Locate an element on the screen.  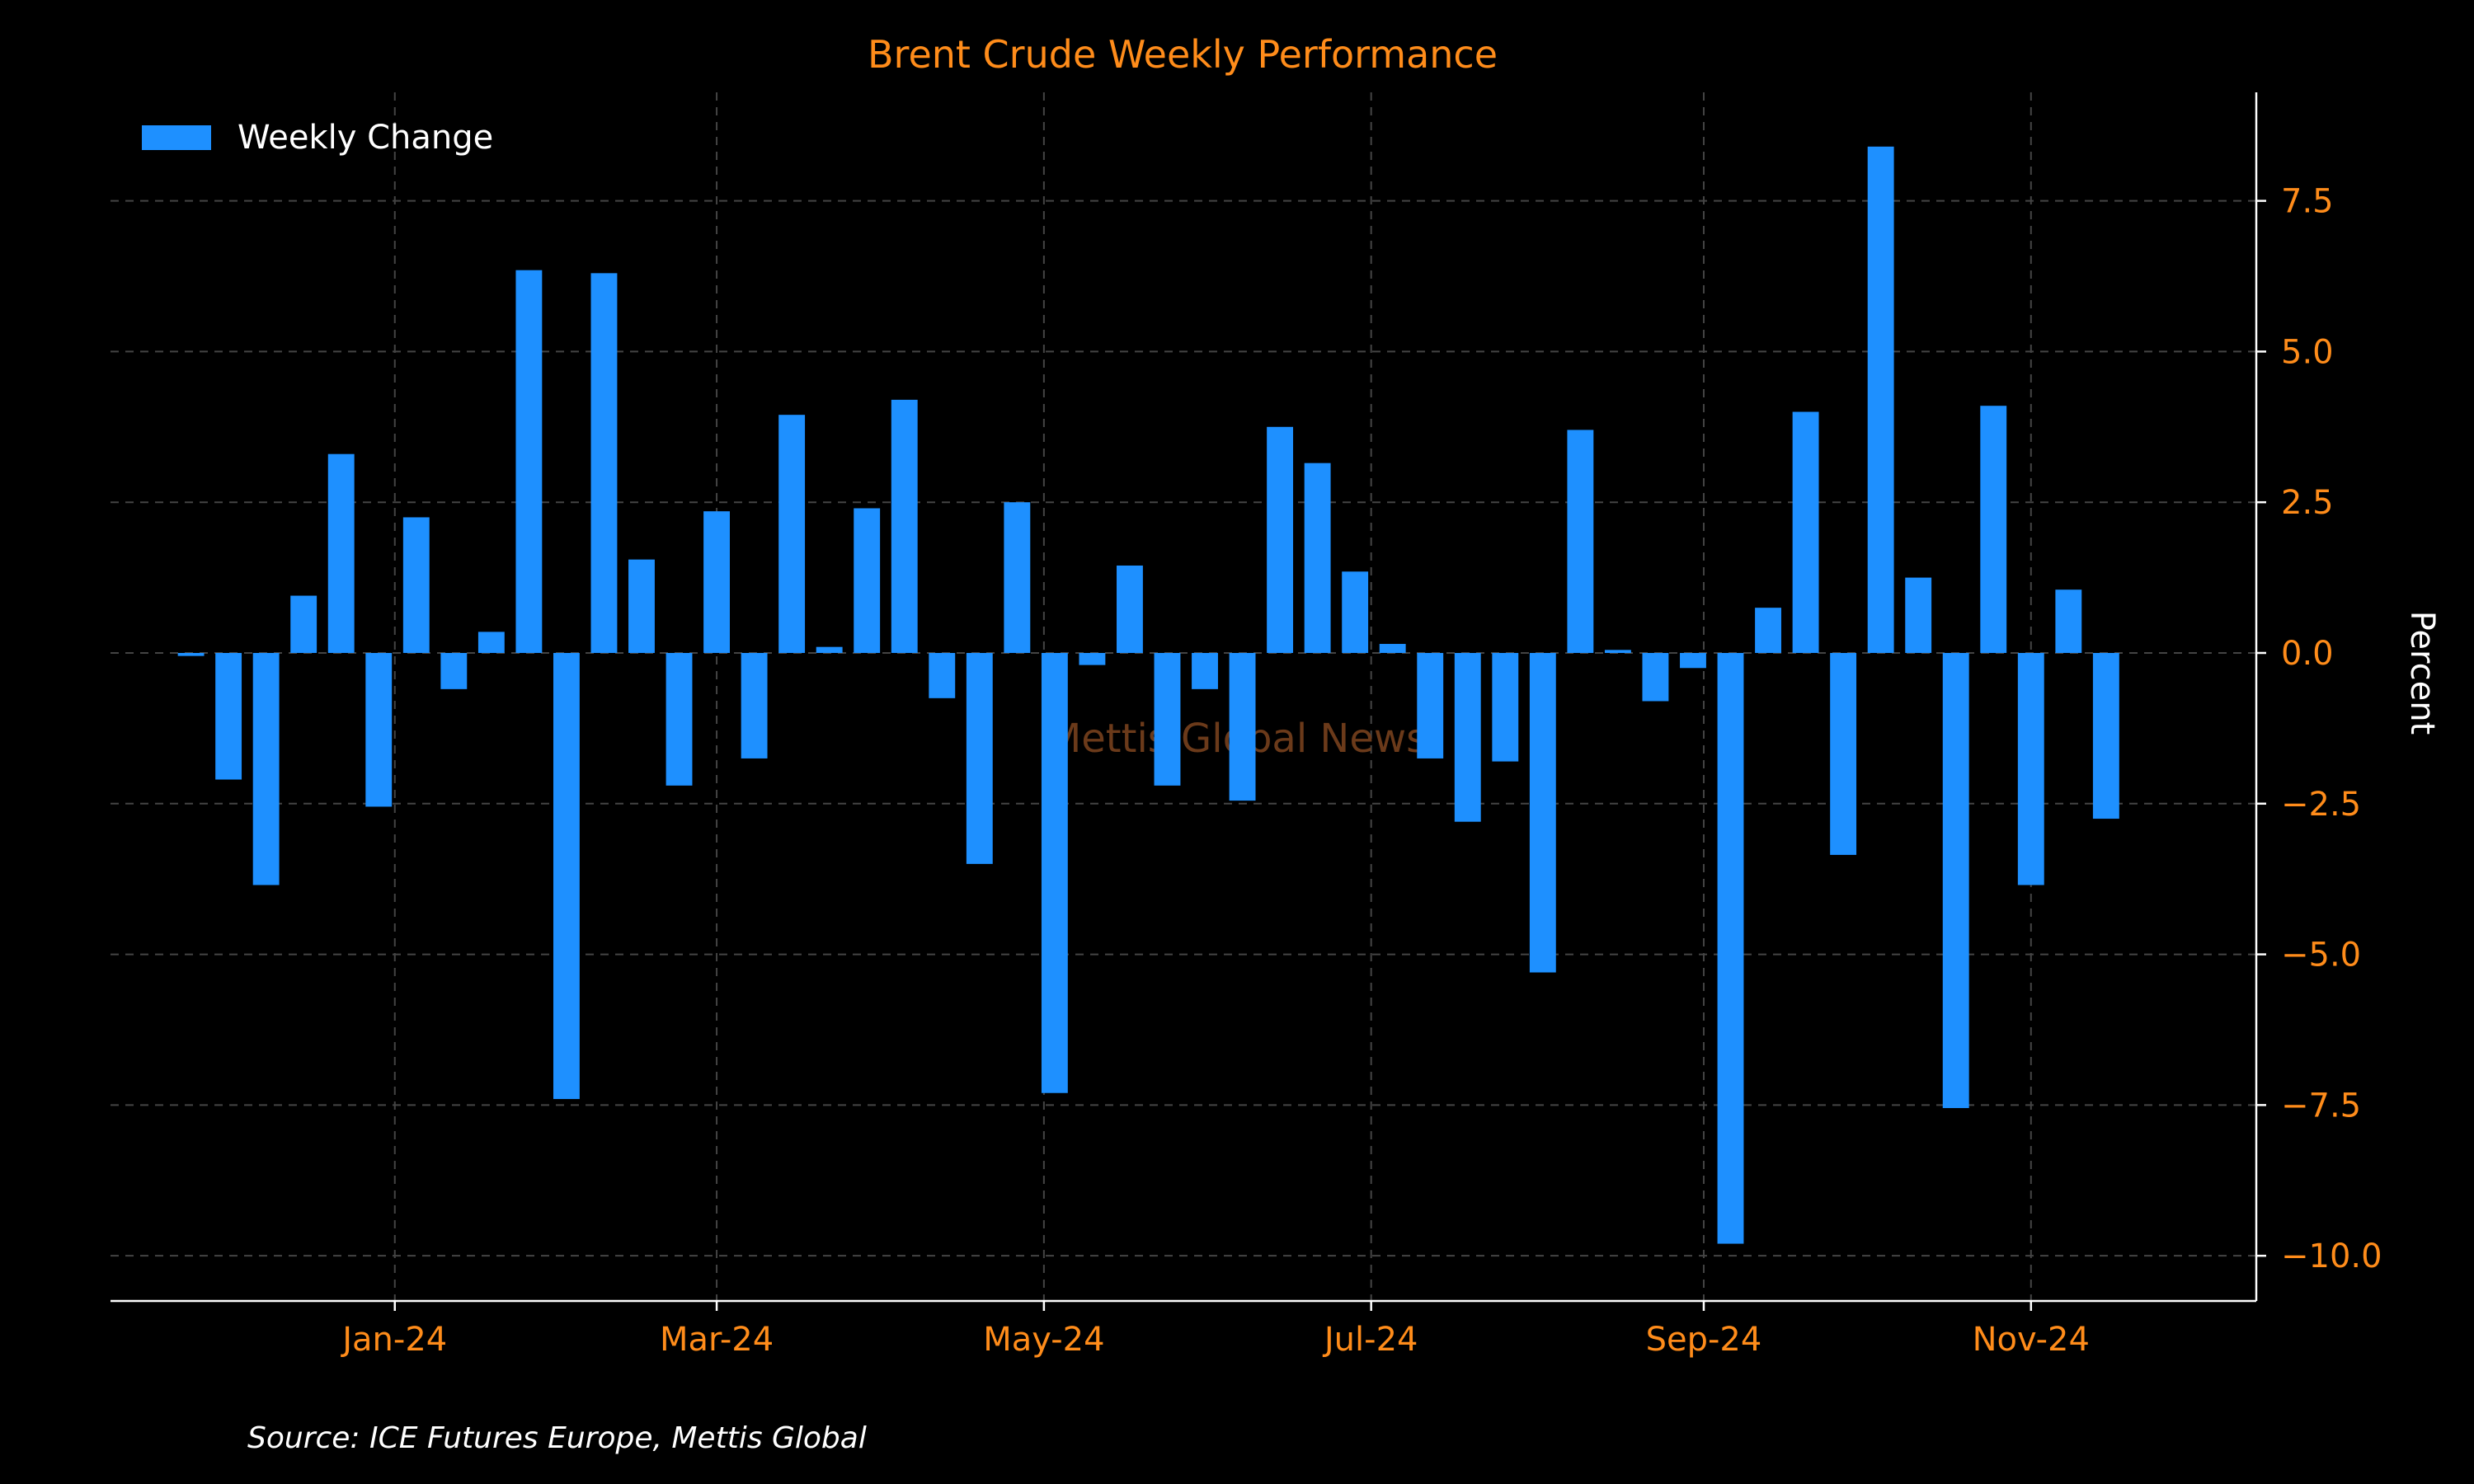
legend-swatch is located at coordinates (176, 137).